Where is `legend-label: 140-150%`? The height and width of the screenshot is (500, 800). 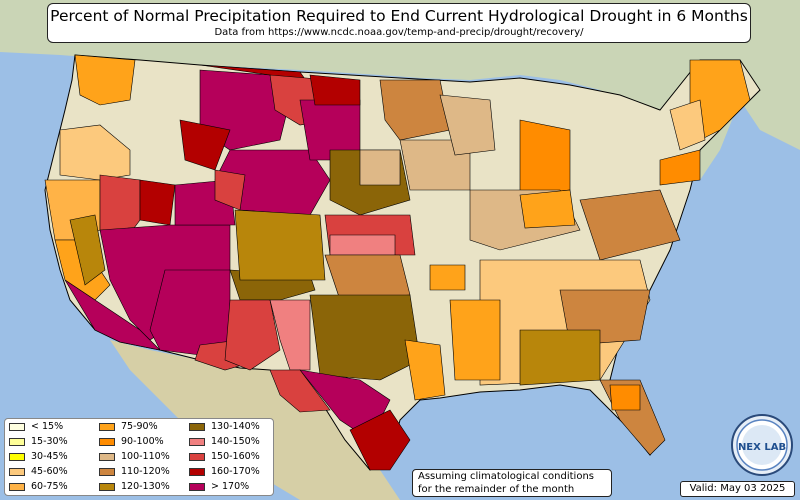
legend-label: 140-150% is located at coordinates (235, 441).